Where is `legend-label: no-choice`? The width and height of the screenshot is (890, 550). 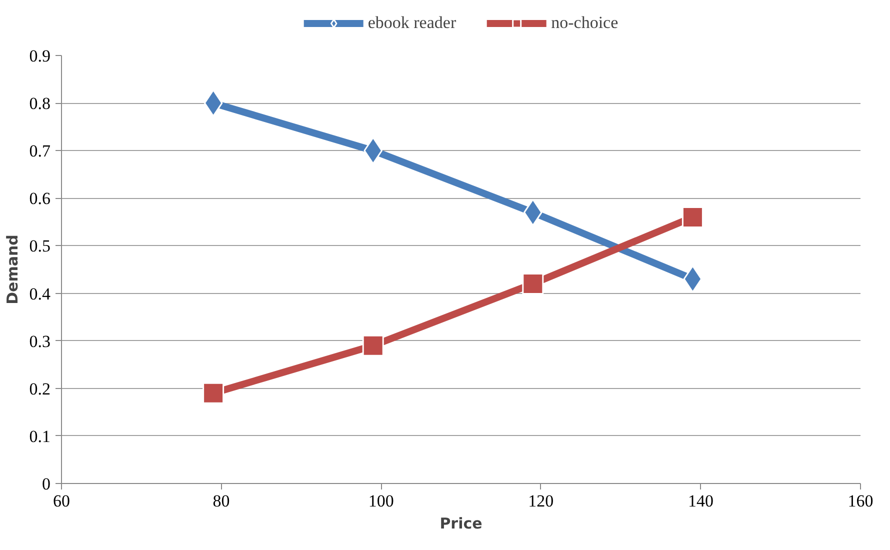
legend-label: no-choice is located at coordinates (584, 22).